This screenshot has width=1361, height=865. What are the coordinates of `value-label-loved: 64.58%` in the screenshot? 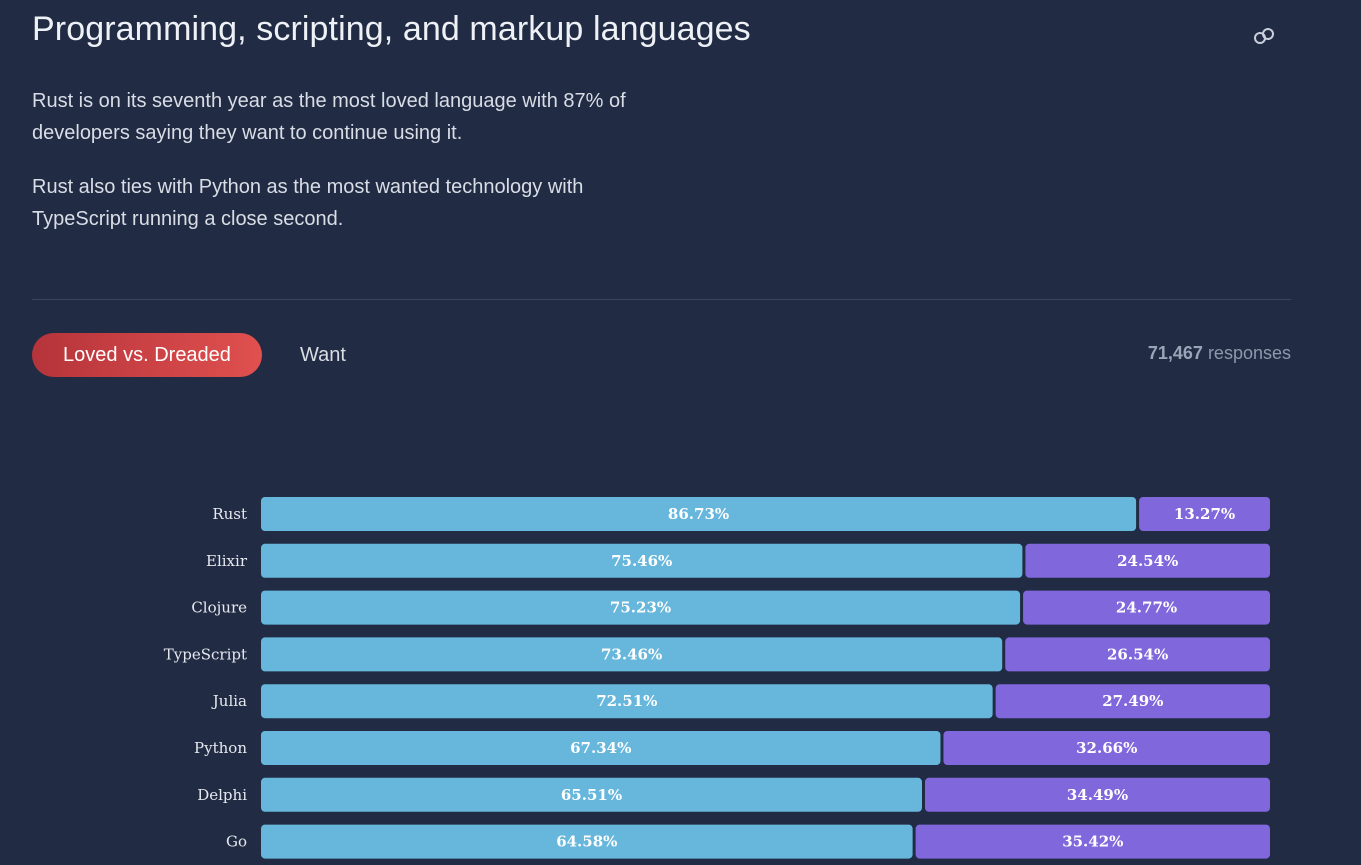 It's located at (586, 842).